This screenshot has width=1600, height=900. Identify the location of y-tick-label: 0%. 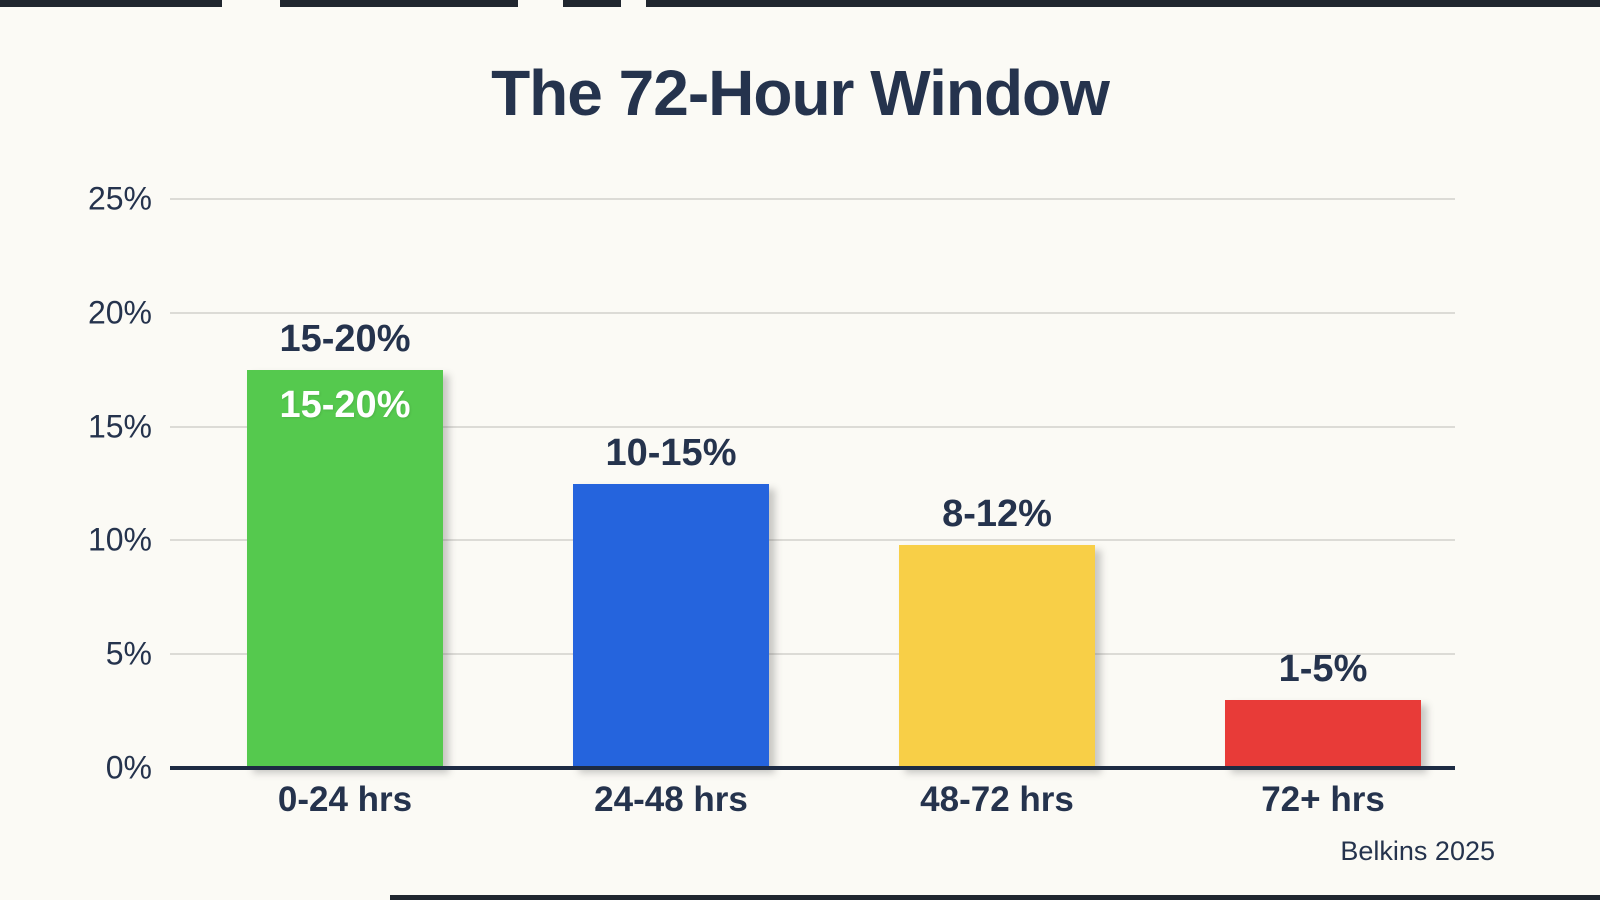
(128, 767).